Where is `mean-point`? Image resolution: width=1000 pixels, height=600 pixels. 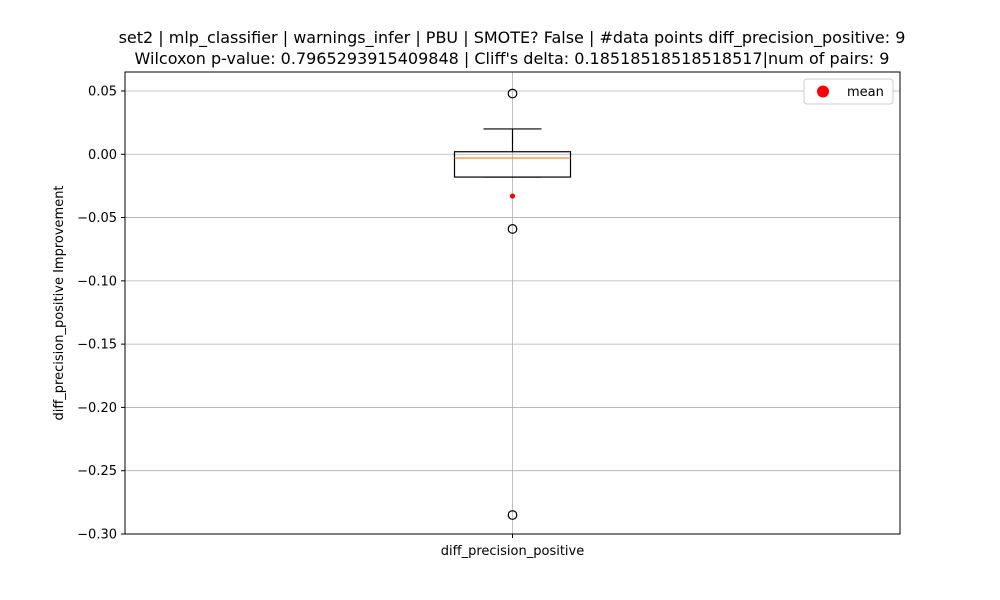 mean-point is located at coordinates (512, 196).